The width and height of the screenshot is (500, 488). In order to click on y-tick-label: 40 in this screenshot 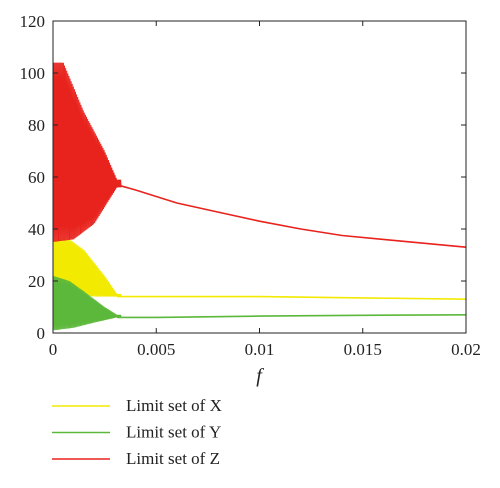, I will do `click(36, 229)`.